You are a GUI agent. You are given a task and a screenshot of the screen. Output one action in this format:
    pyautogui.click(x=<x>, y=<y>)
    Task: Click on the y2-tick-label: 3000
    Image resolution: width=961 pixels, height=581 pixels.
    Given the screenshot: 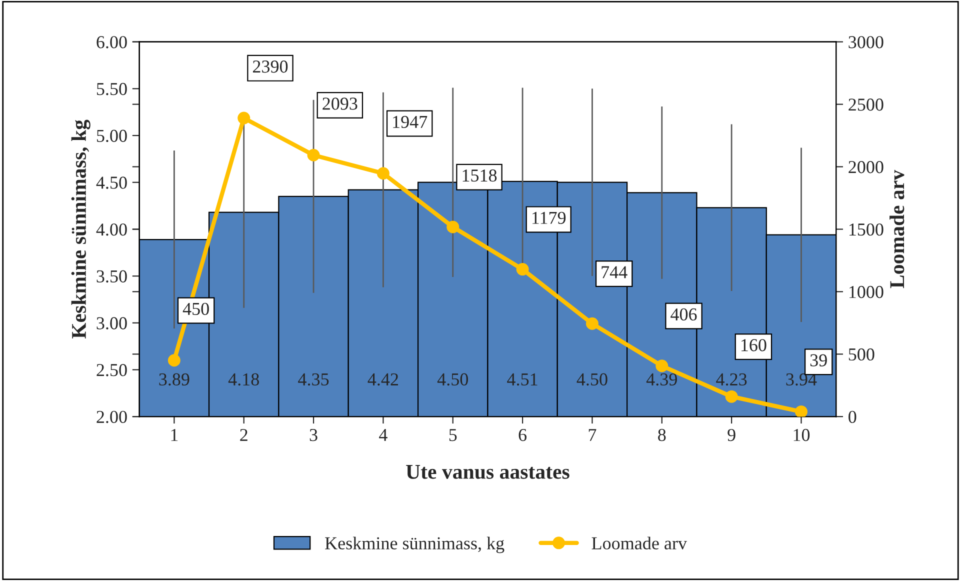 What is the action you would take?
    pyautogui.click(x=866, y=42)
    